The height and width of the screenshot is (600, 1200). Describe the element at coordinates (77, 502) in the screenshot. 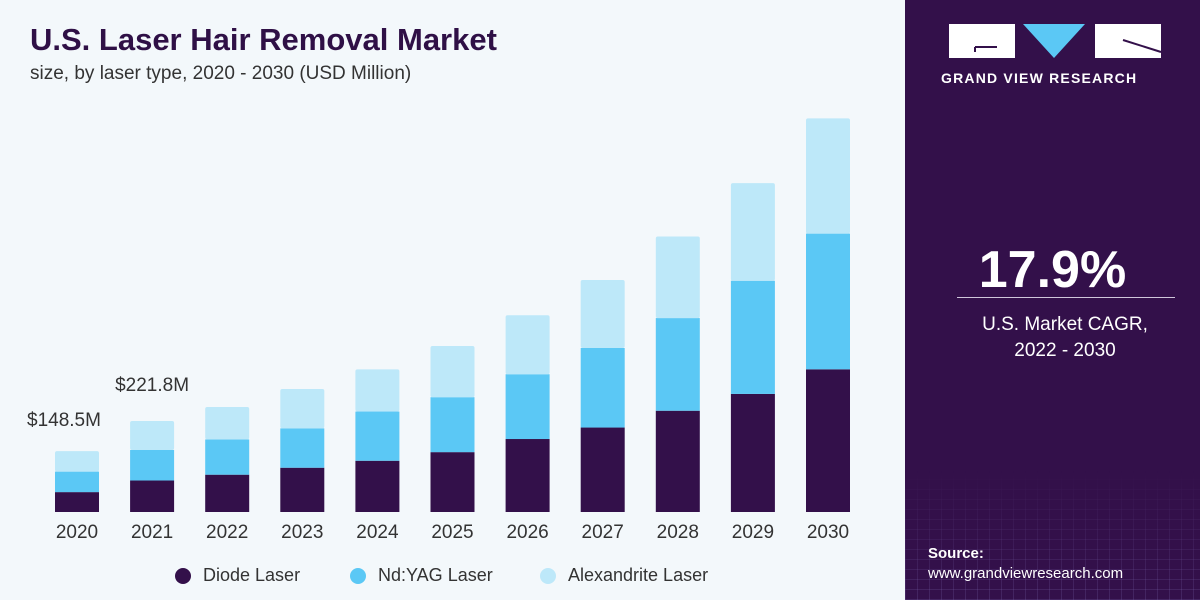

I see `bar-diode-laser-2020` at that location.